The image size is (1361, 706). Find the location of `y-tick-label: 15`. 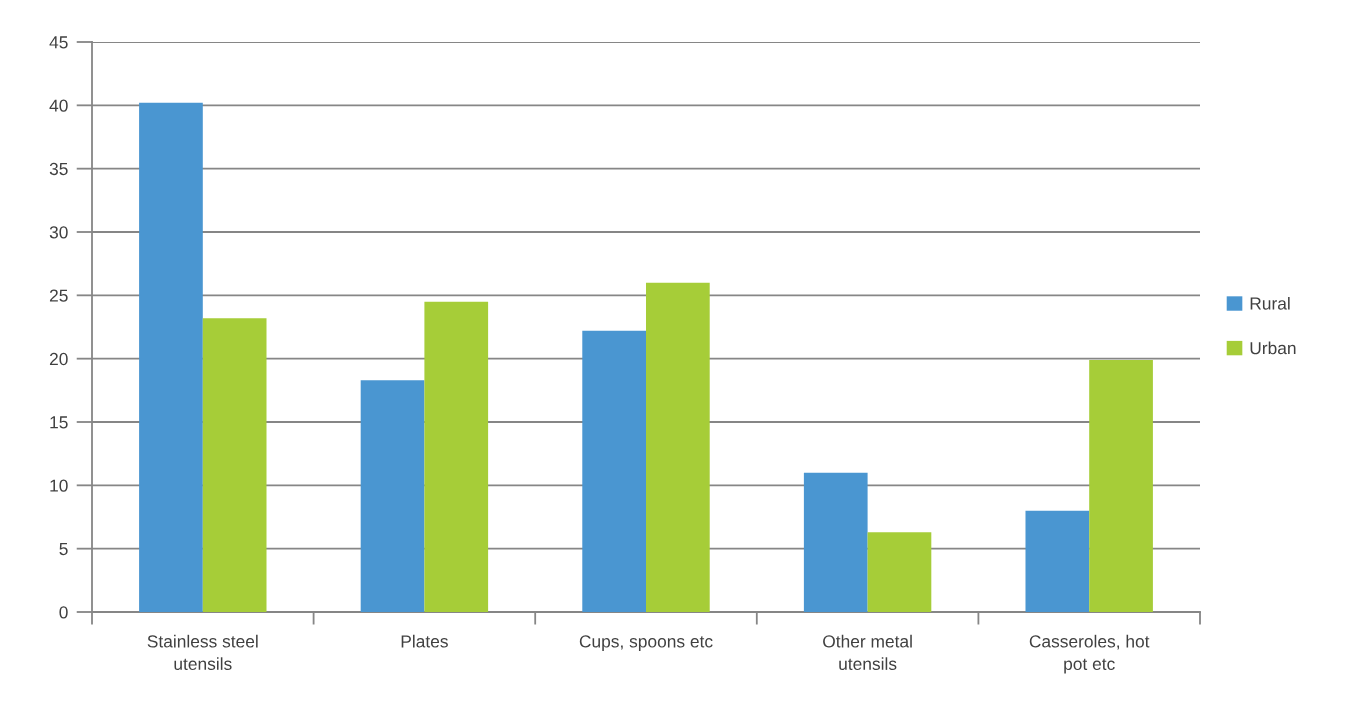

y-tick-label: 15 is located at coordinates (59, 422).